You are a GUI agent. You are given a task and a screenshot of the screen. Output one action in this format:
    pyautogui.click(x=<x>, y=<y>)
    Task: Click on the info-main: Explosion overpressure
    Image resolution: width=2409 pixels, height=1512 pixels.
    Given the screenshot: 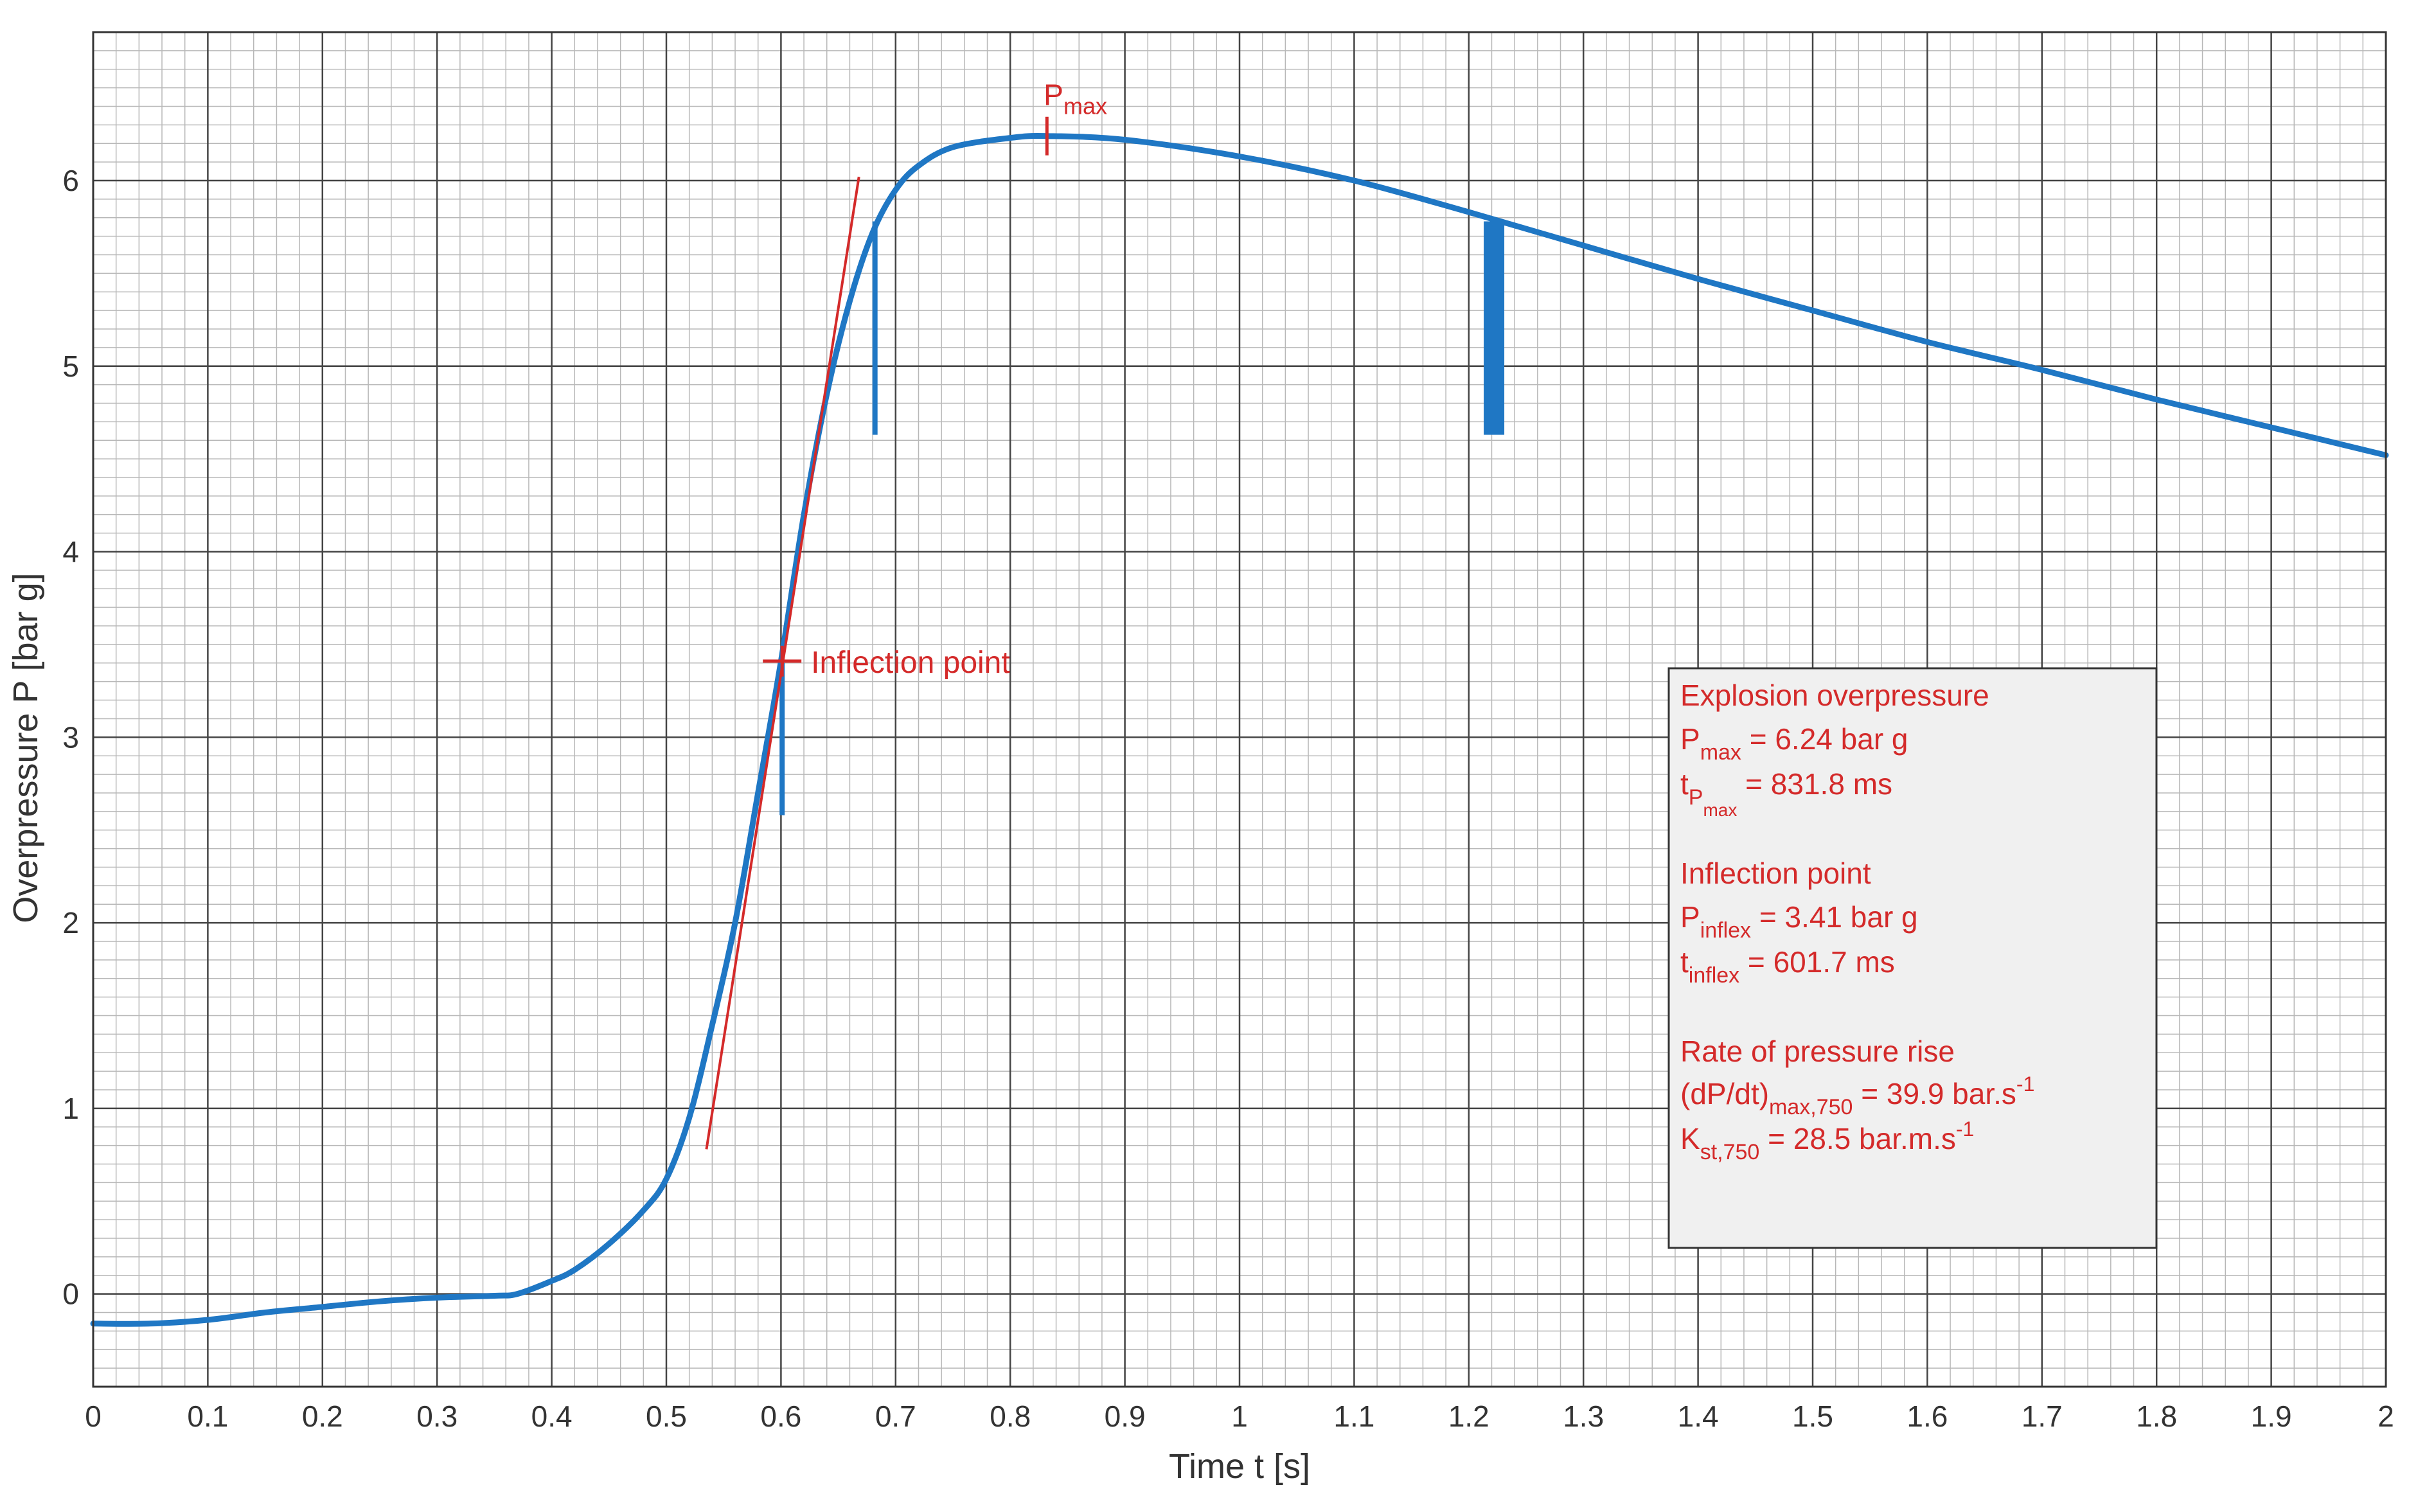 What is the action you would take?
    pyautogui.click(x=1834, y=695)
    